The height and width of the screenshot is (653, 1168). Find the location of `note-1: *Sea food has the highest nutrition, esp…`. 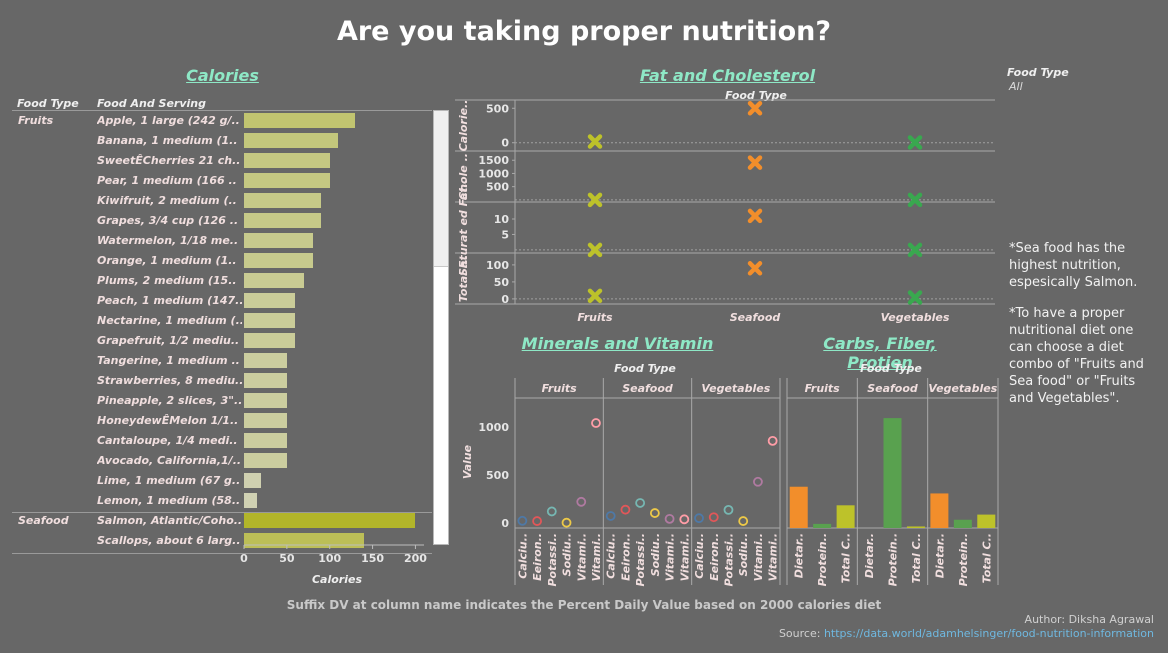

note-1: *Sea food has the highest nutrition, esp… is located at coordinates (1073, 265).